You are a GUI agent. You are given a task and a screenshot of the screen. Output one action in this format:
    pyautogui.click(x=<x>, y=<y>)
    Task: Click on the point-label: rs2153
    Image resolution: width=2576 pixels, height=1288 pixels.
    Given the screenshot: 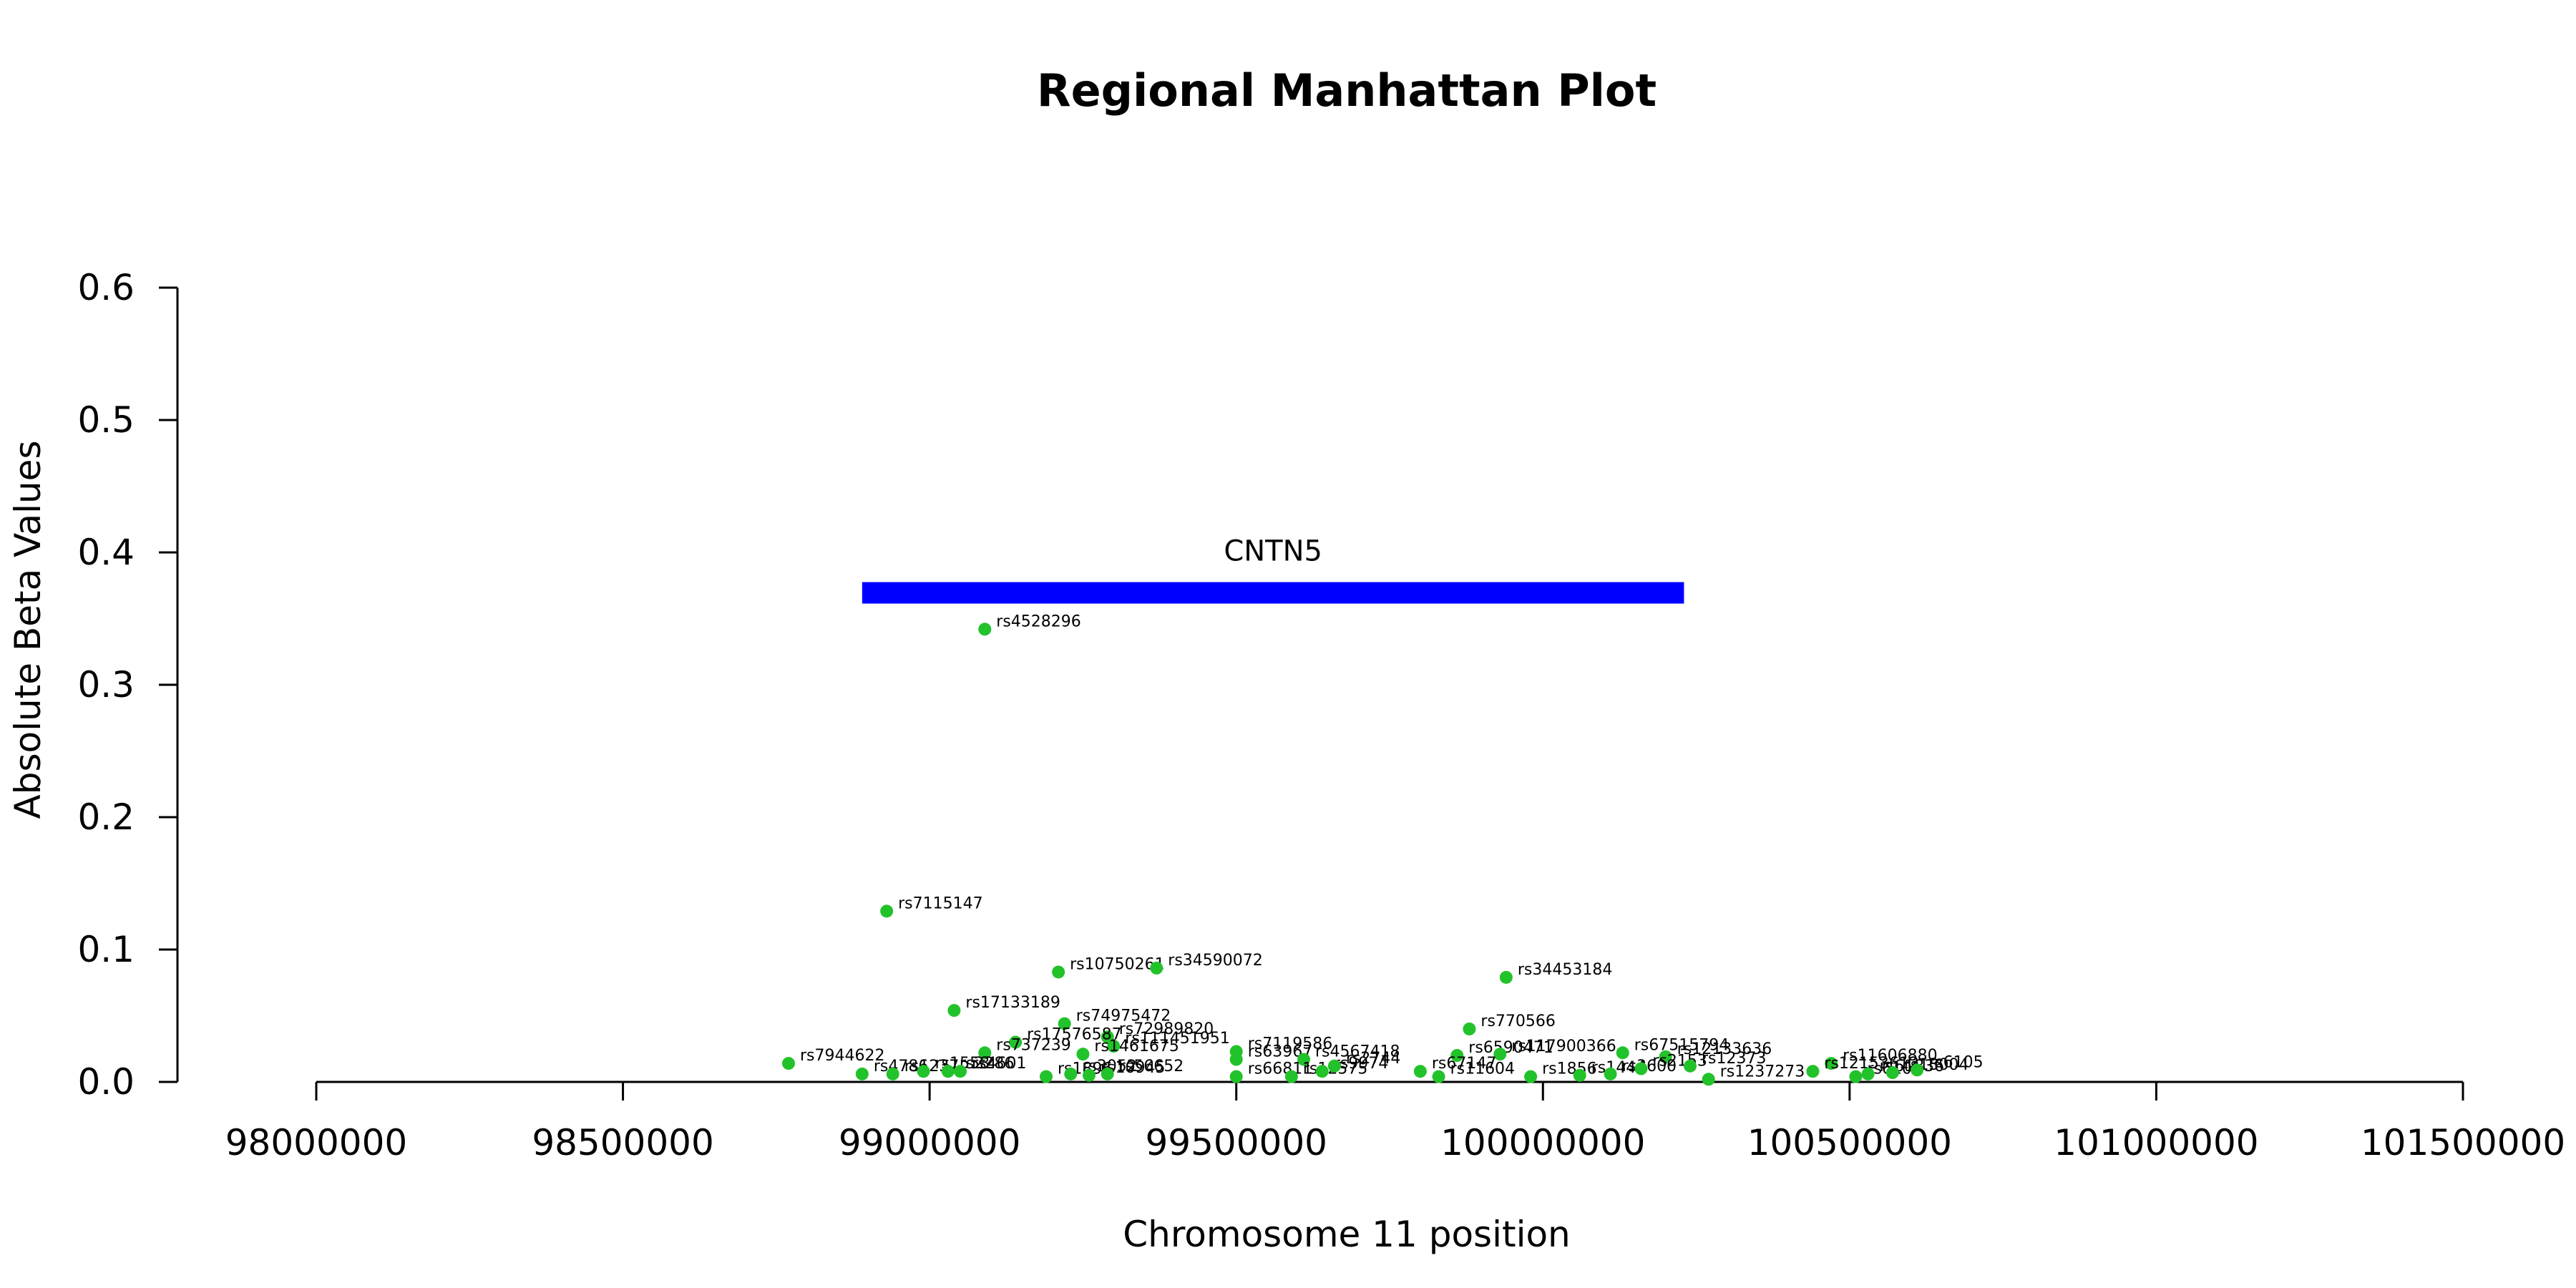 What is the action you would take?
    pyautogui.click(x=1679, y=1061)
    